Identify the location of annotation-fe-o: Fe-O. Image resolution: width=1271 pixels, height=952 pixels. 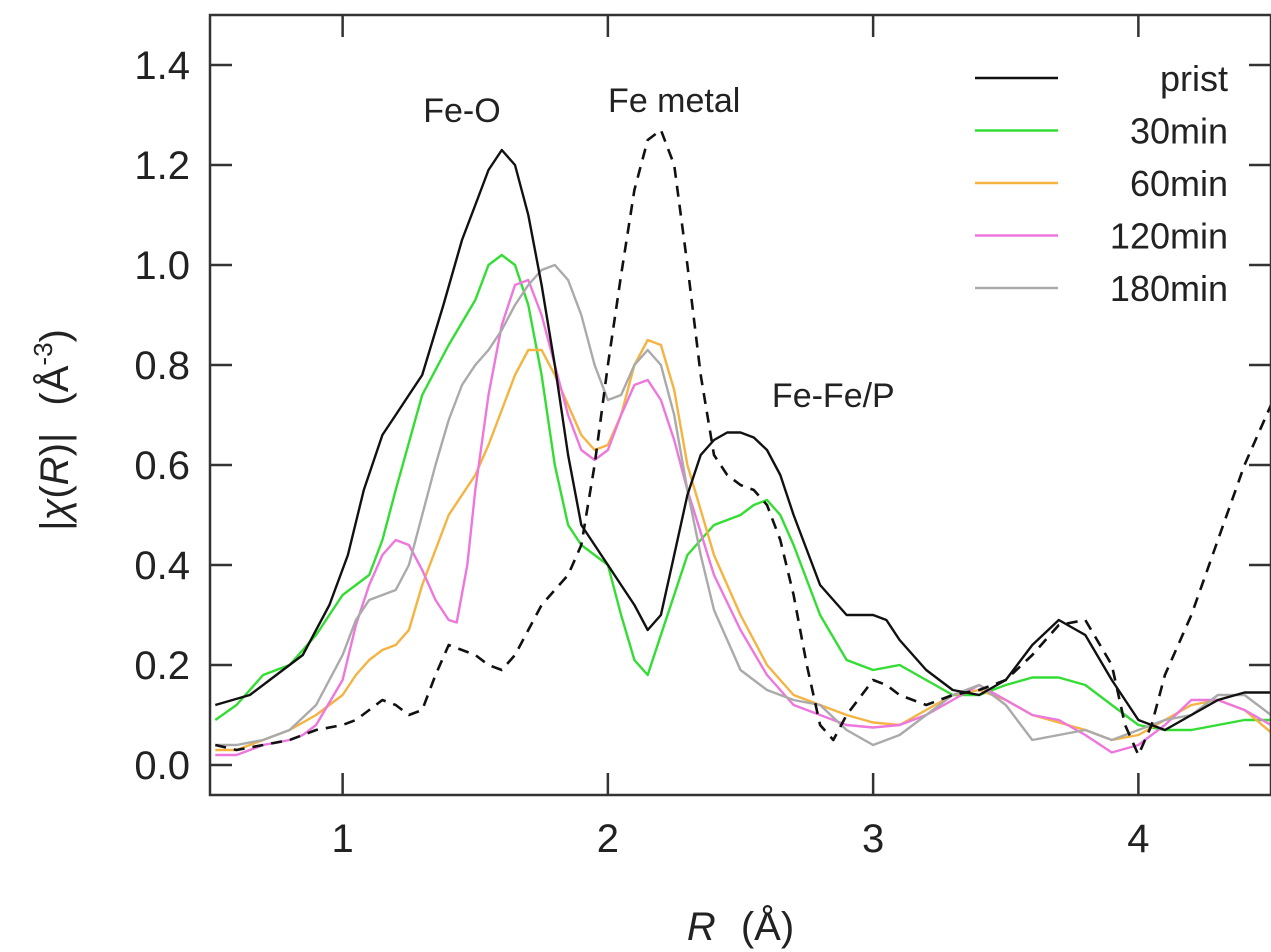
(461, 111).